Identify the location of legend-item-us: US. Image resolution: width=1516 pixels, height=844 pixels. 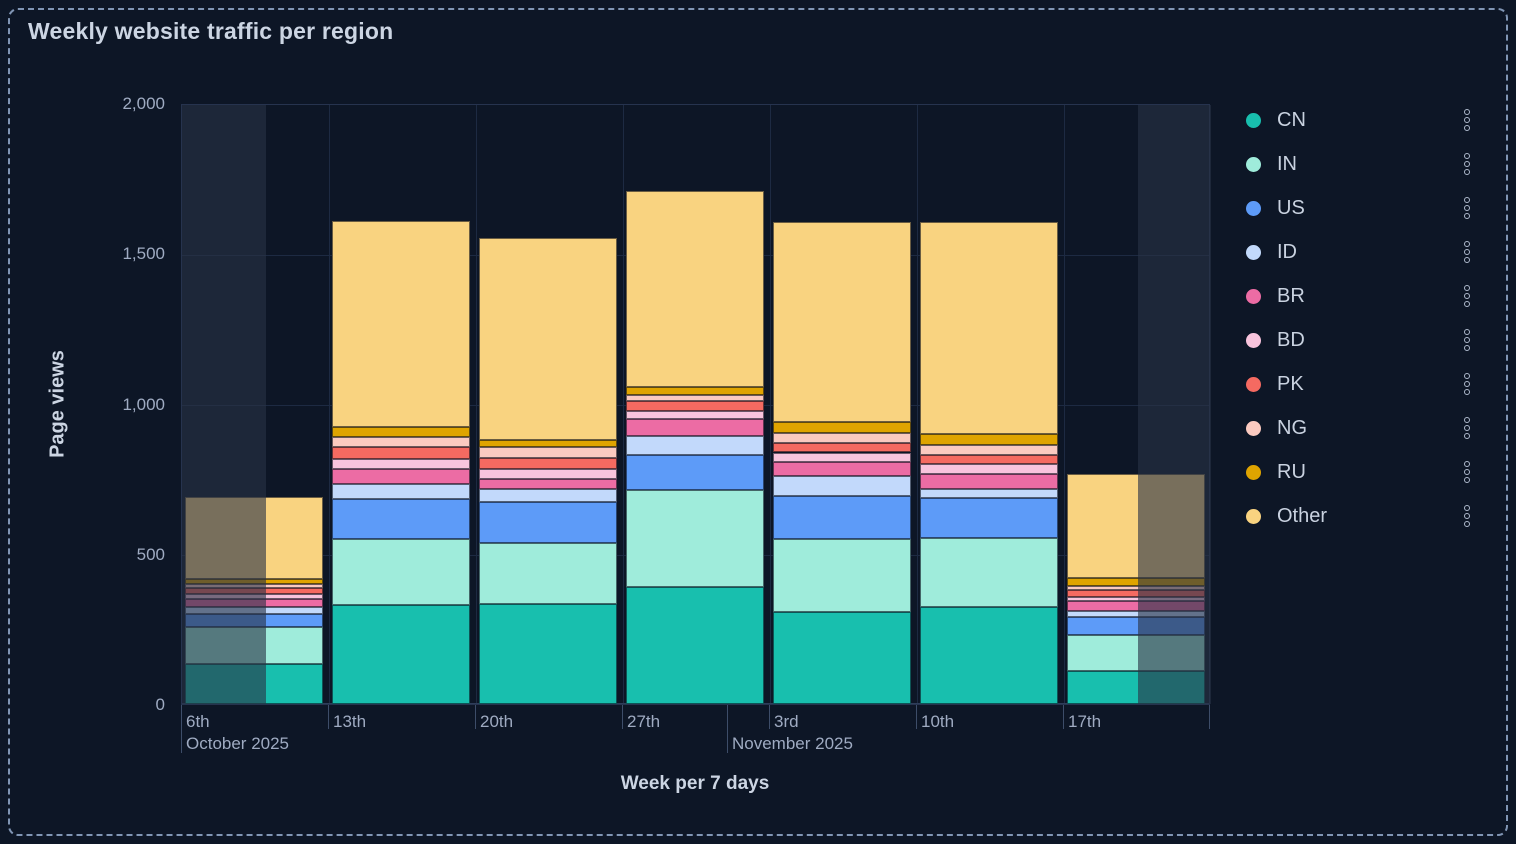
(1358, 208).